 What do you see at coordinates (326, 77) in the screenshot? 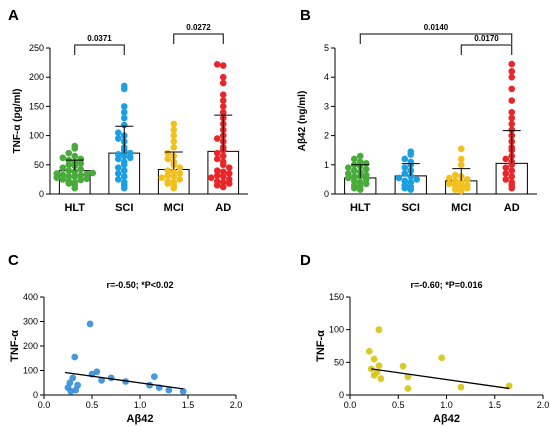
I see `y-tick-label: 4` at bounding box center [326, 77].